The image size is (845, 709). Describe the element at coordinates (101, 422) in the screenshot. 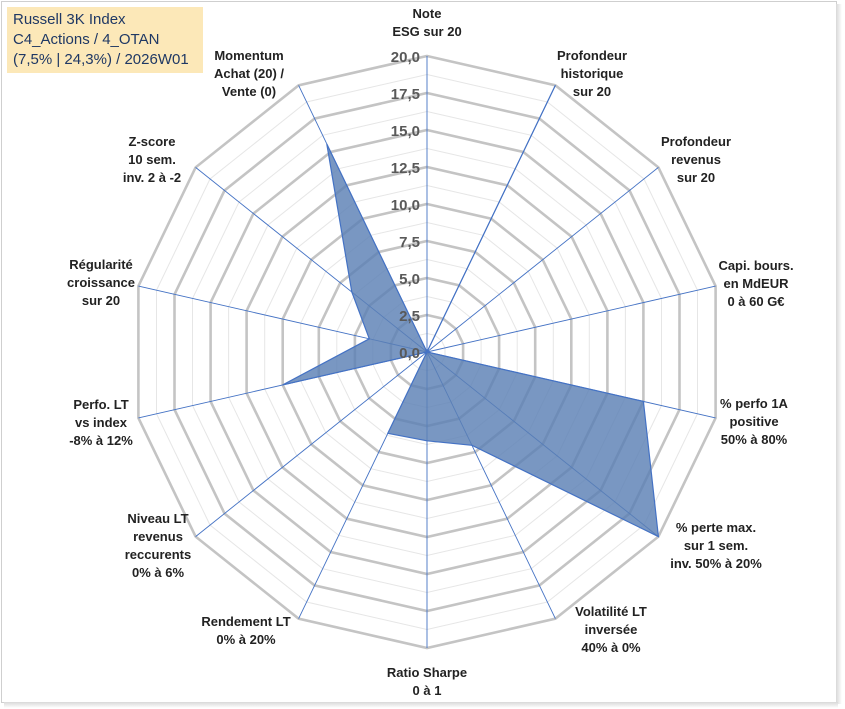

I see `axis-label: Perfo. LT vs index -8% à 12%` at that location.